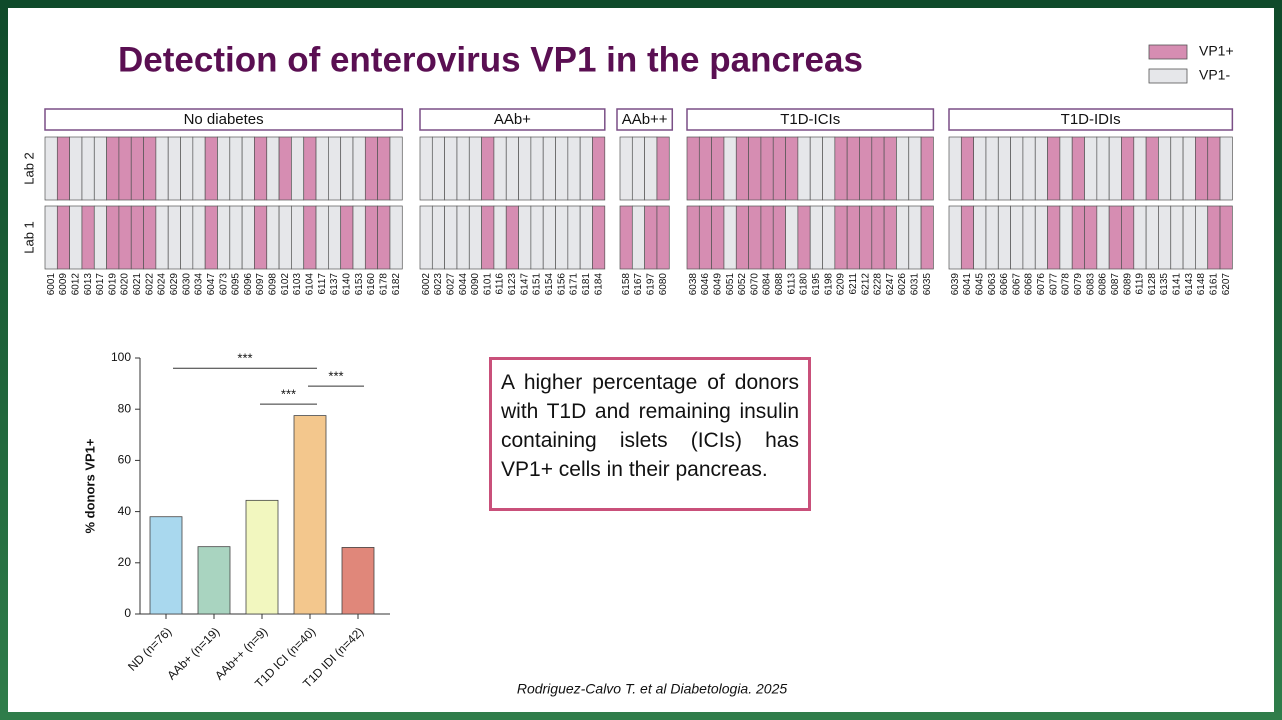 The height and width of the screenshot is (720, 1282). I want to click on donor-id: 6026, so click(902, 284).